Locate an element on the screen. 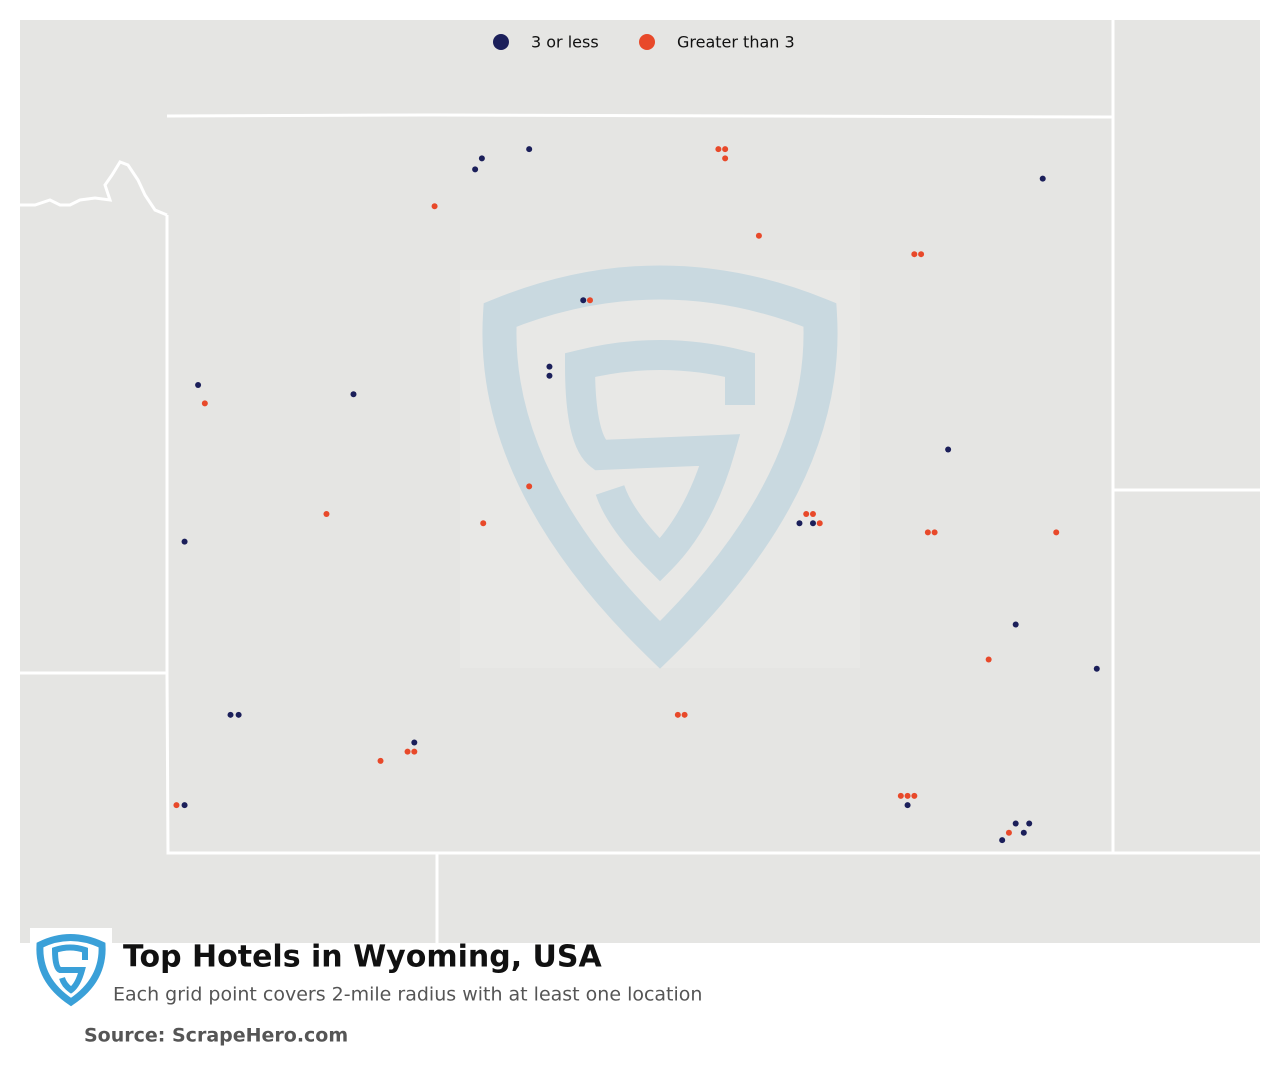 The height and width of the screenshot is (1069, 1280). watermark-shield is located at coordinates (660, 467).